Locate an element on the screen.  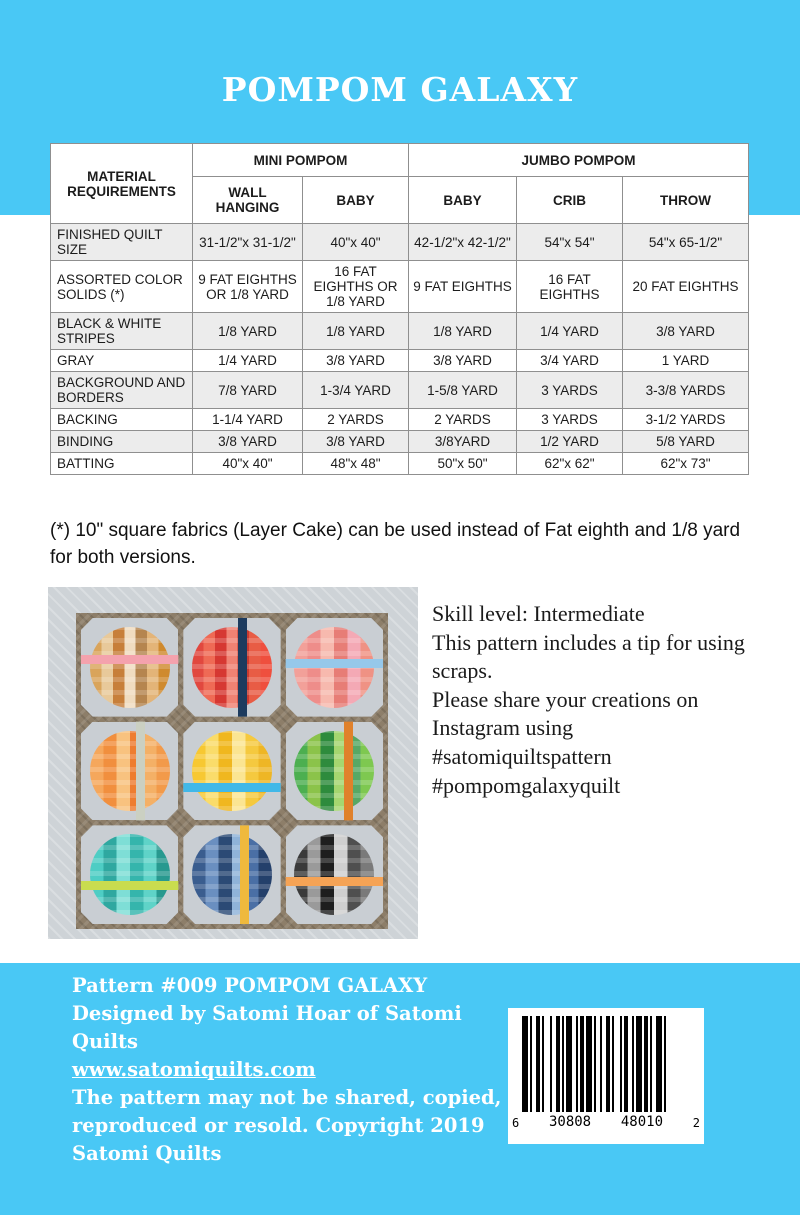
table-cell: 3/4 YARD is located at coordinates (569, 360).